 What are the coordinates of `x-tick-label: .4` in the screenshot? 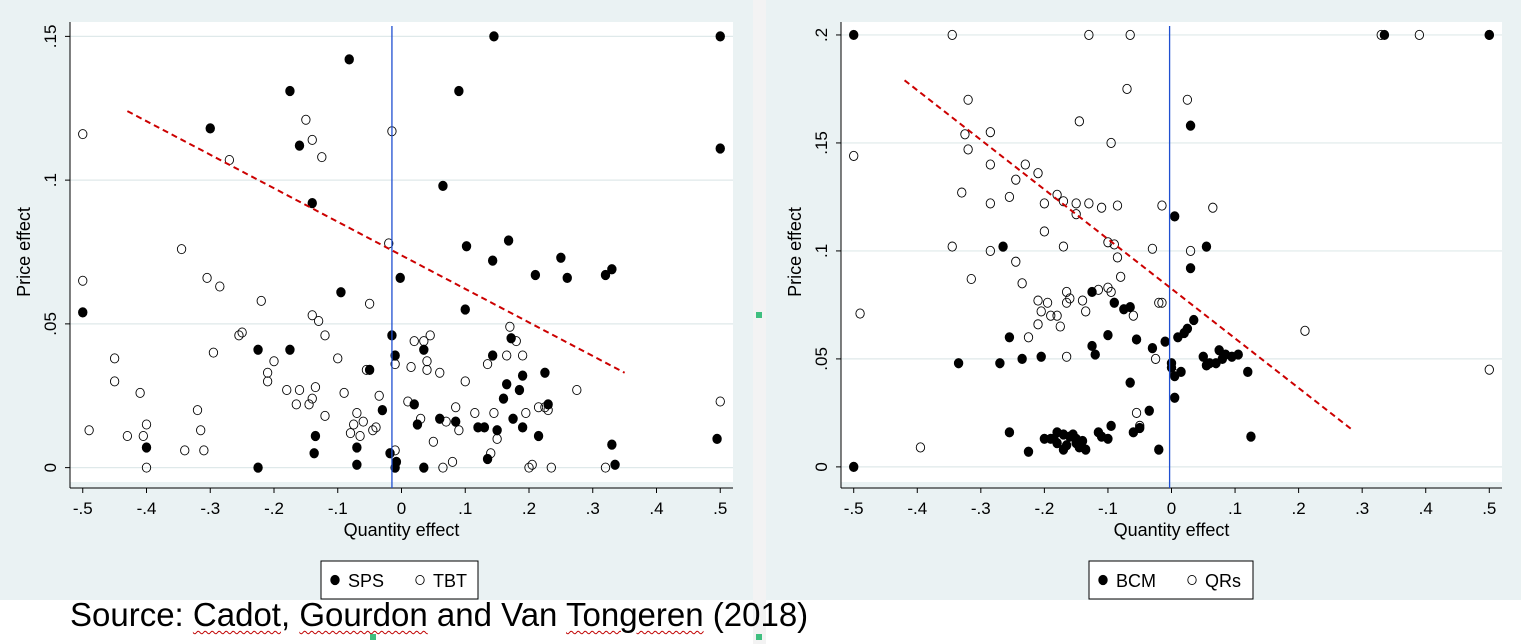 It's located at (1426, 508).